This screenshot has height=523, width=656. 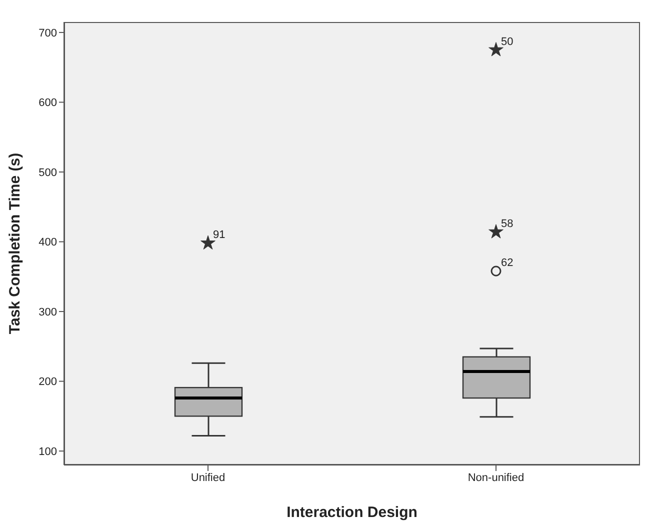 What do you see at coordinates (47, 382) in the screenshot?
I see `y-tick-label: 200` at bounding box center [47, 382].